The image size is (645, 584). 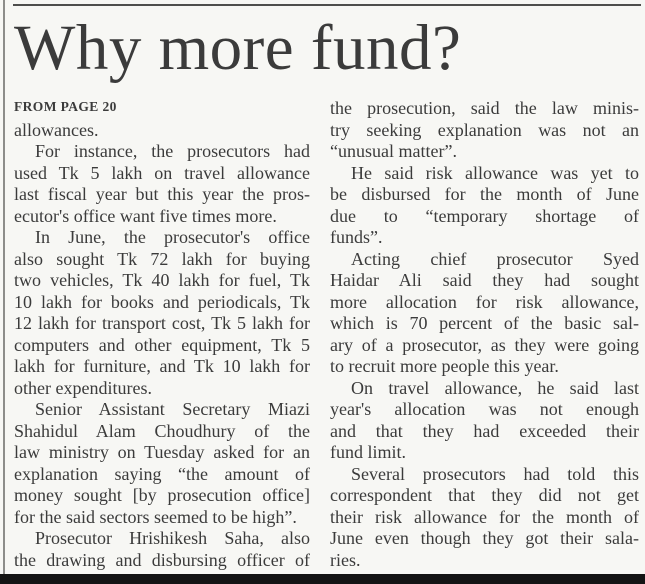 What do you see at coordinates (162, 430) in the screenshot?
I see `text-line: Shahidul Alam Choudhury of the` at bounding box center [162, 430].